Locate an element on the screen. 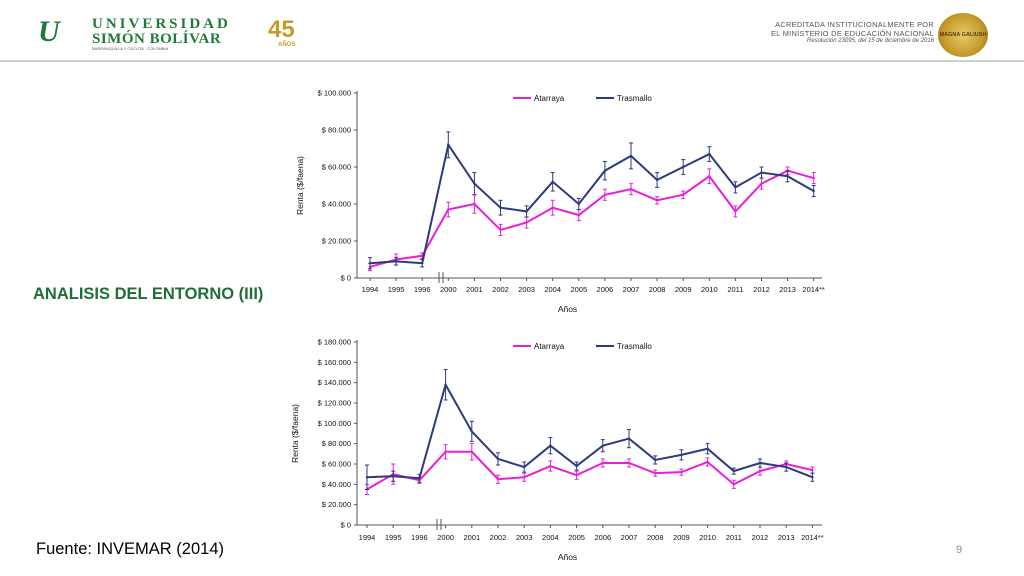 The width and height of the screenshot is (1024, 576). y-tick-label: $ 60.000 is located at coordinates (336, 464).